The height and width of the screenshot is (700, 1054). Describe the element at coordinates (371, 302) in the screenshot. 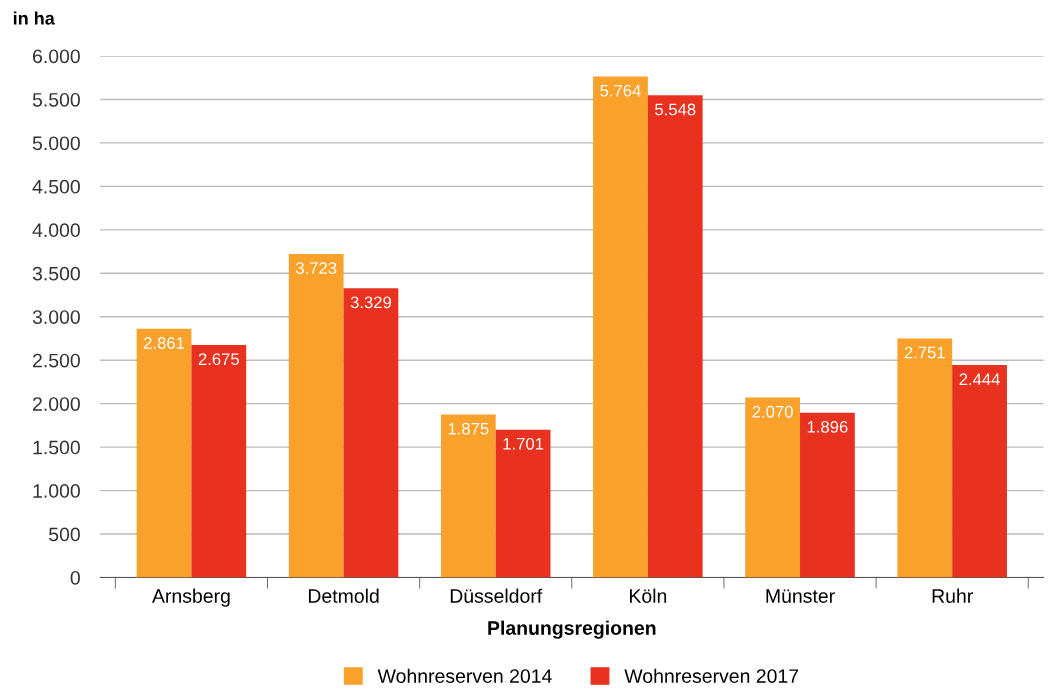

I see `data-label: 3.329` at that location.